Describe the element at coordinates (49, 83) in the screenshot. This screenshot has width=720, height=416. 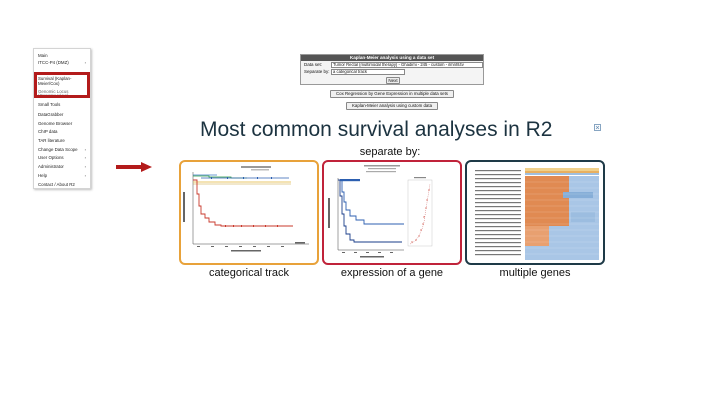
I see `menu-item-survival-sub: Meier/Cox)` at that location.